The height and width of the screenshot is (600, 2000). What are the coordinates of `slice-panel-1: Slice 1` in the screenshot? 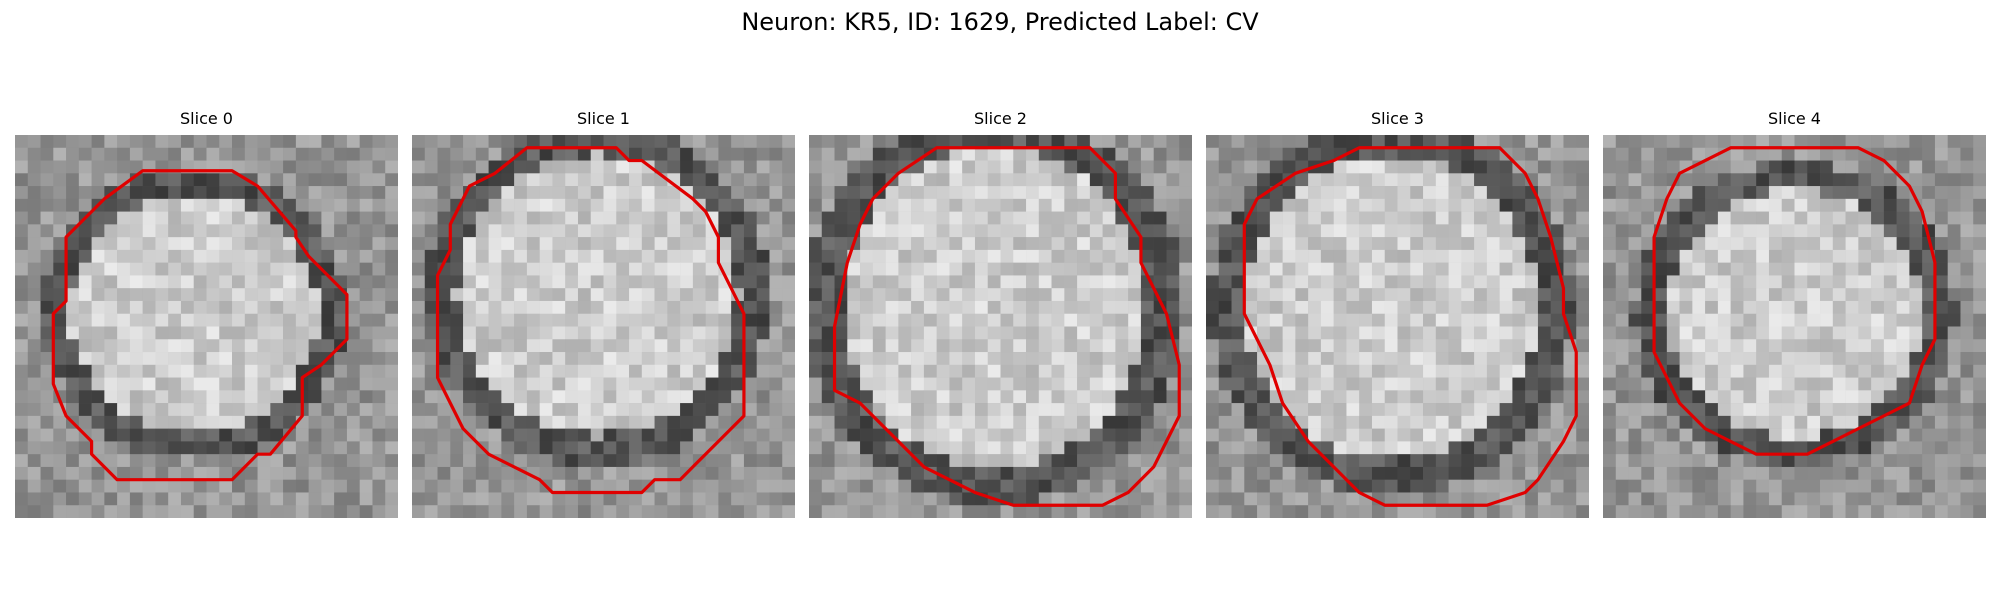 It's located at (603, 313).